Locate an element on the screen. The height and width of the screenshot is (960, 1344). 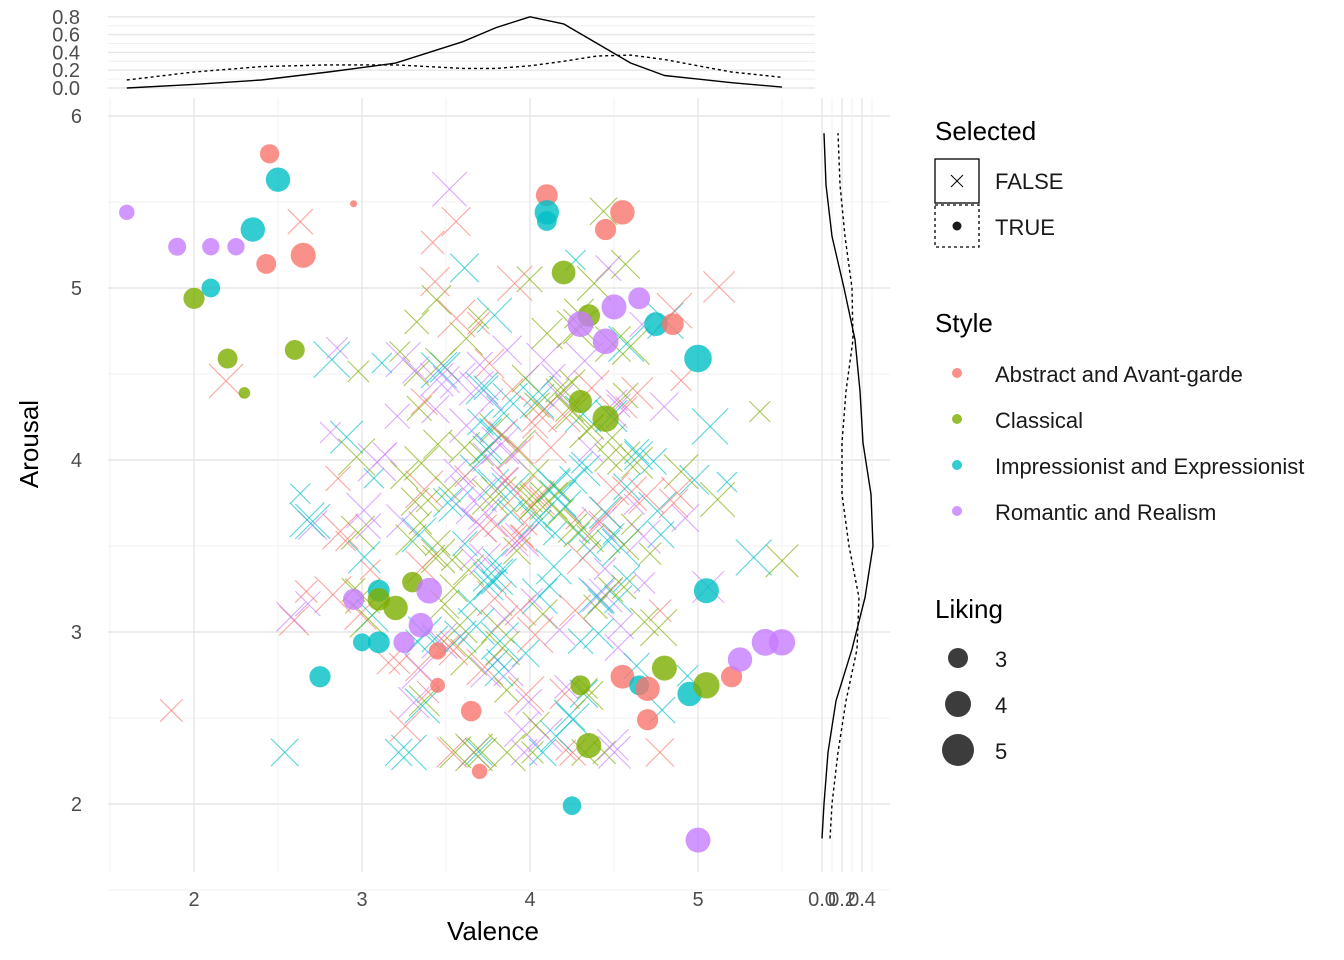
legend-dot-impressionist is located at coordinates (957, 465).